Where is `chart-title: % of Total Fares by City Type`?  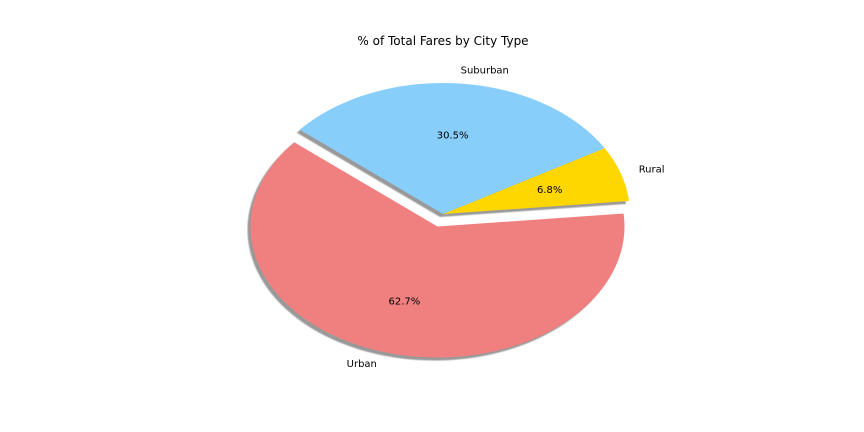
chart-title: % of Total Fares by City Type is located at coordinates (443, 41).